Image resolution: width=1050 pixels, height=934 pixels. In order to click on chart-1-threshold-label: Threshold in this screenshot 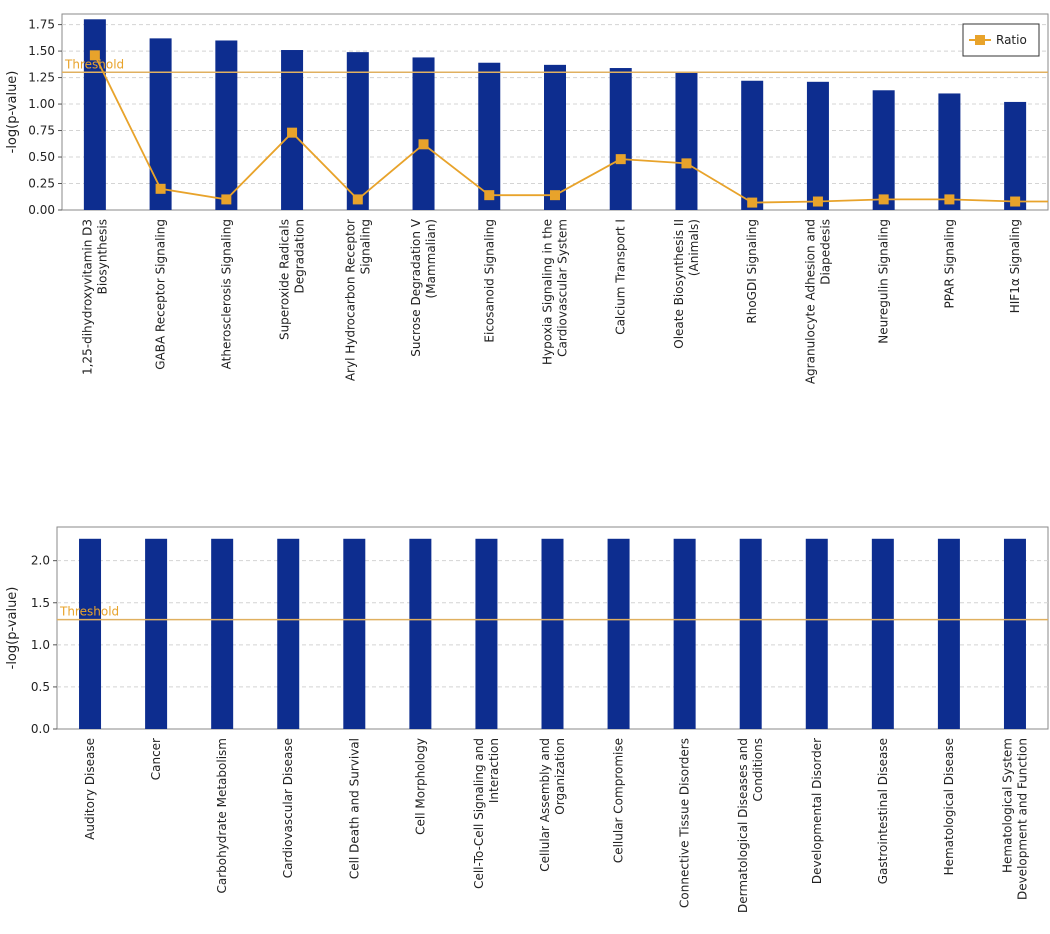, I will do `click(89, 612)`.